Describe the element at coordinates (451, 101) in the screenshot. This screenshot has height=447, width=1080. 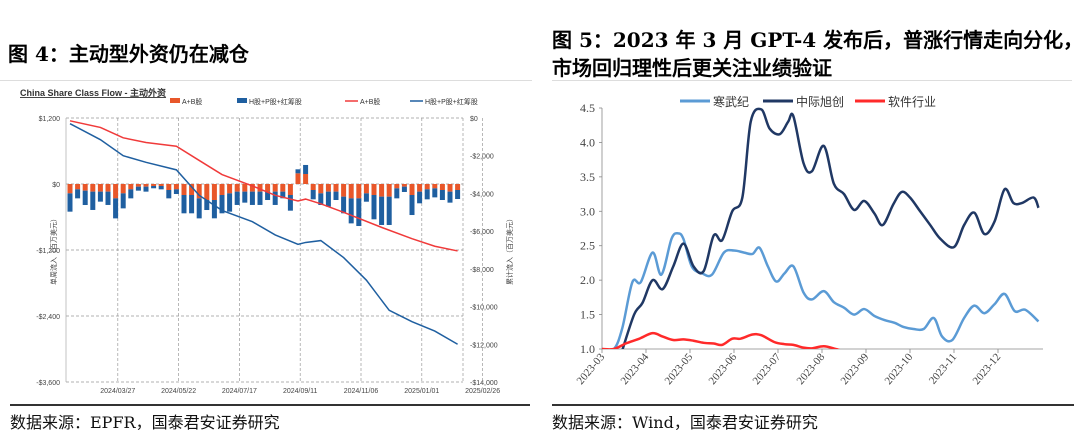
I see `legend-label: H股+P股+红筹股` at that location.